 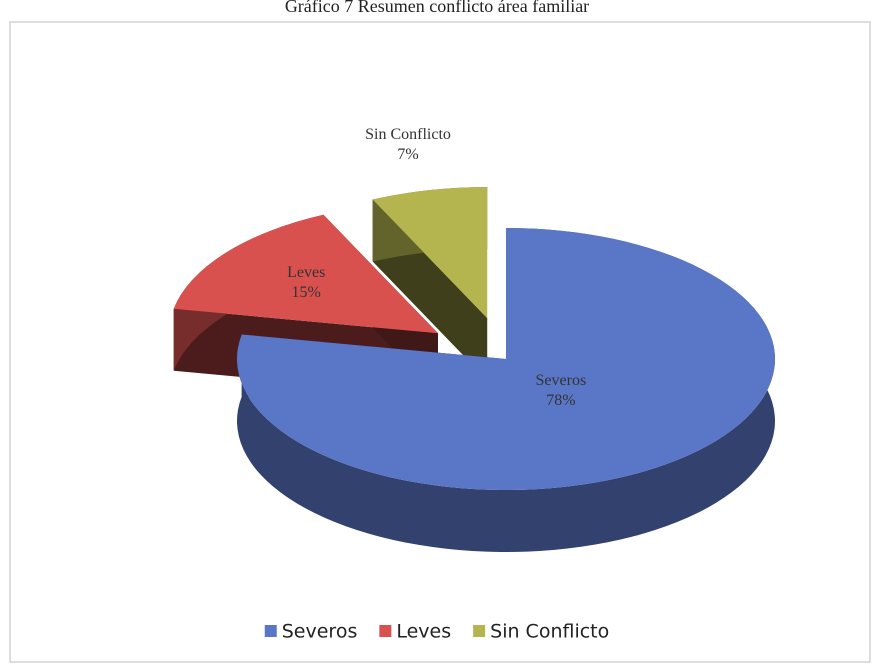 I want to click on slice, so click(x=430, y=284).